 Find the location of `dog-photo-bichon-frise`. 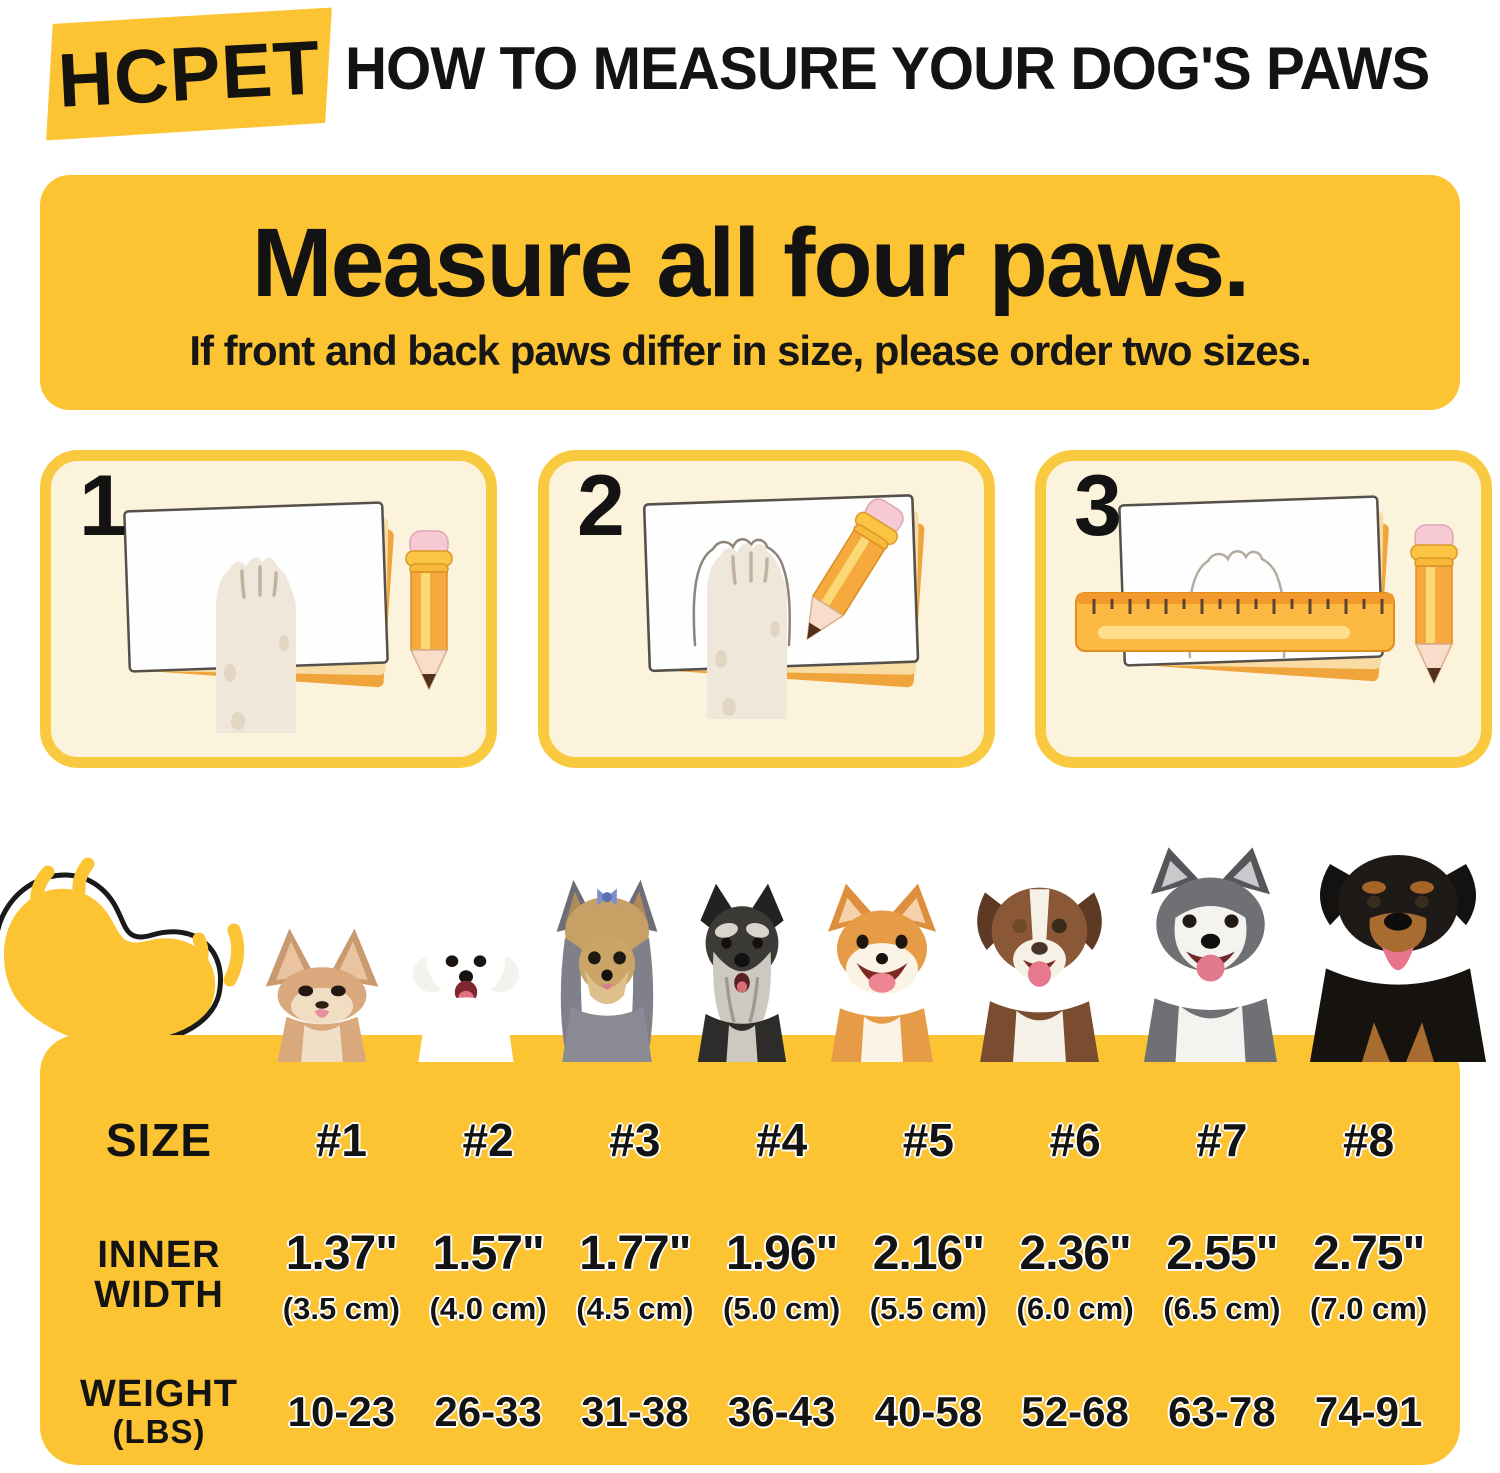

dog-photo-bichon-frise is located at coordinates (466, 985).